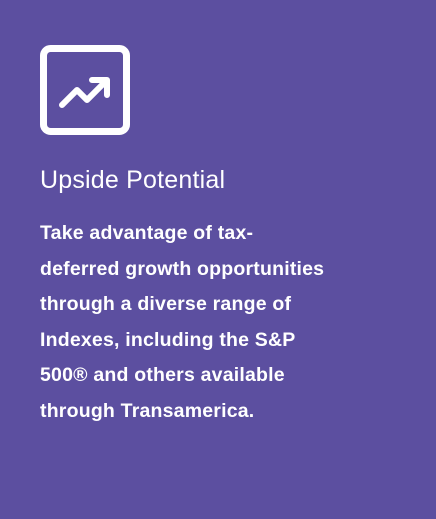 This screenshot has width=436, height=519. I want to click on description-line: Take advantage of tax-, so click(147, 233).